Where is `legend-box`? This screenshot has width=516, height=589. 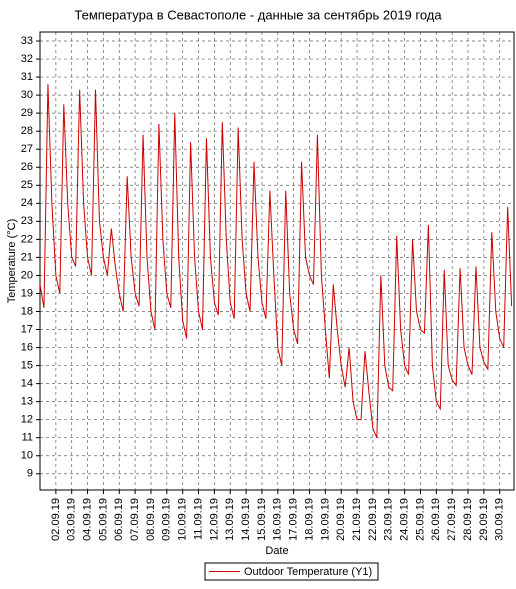
legend-box is located at coordinates (291, 571).